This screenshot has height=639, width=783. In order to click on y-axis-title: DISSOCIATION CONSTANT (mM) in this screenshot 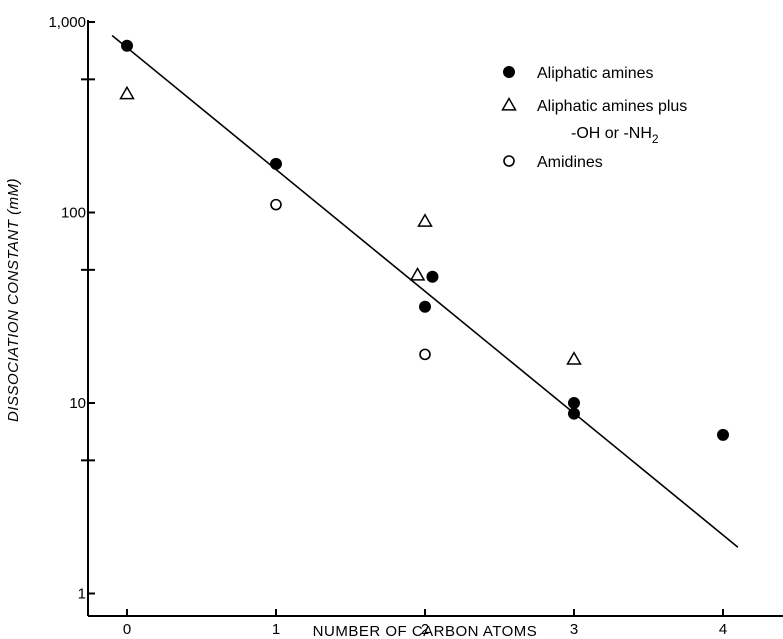, I will do `click(13, 300)`.